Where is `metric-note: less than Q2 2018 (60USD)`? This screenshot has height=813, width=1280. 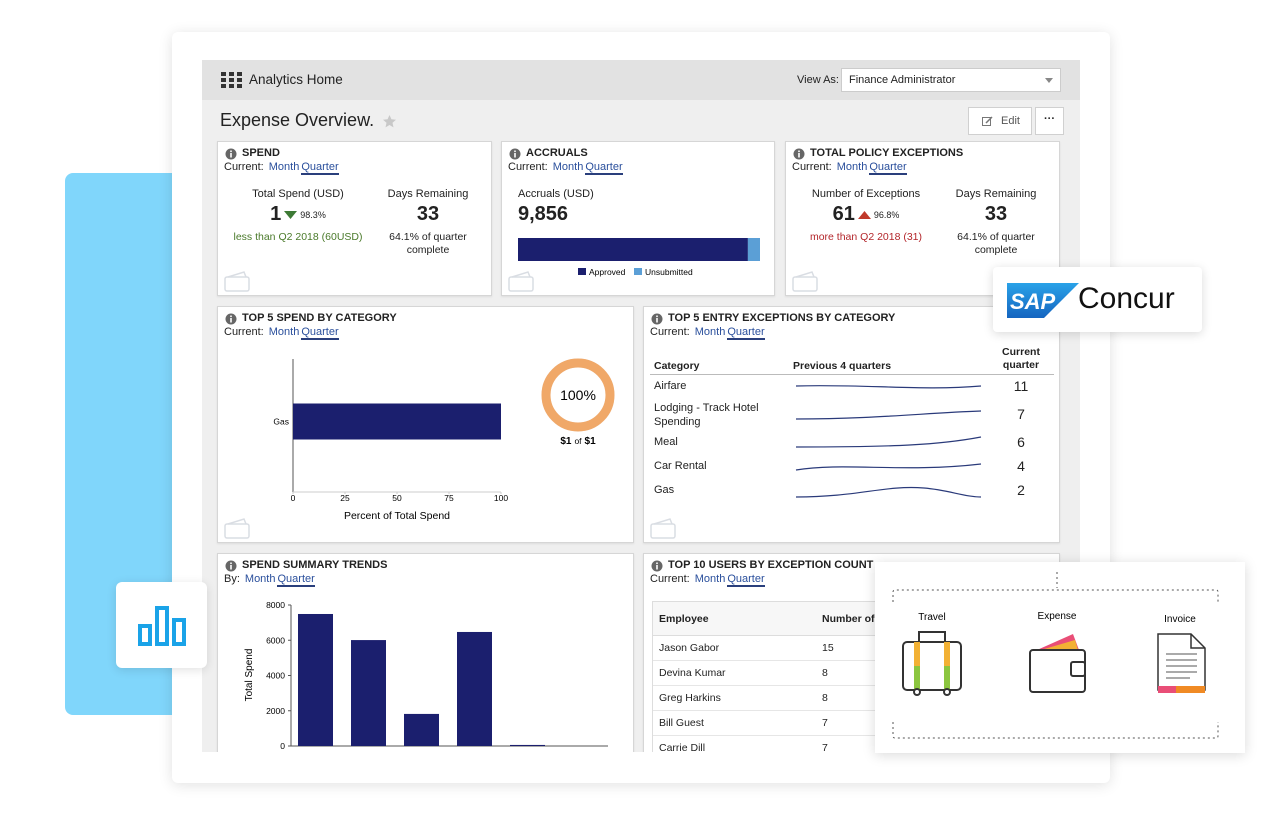 metric-note: less than Q2 2018 (60USD) is located at coordinates (298, 237).